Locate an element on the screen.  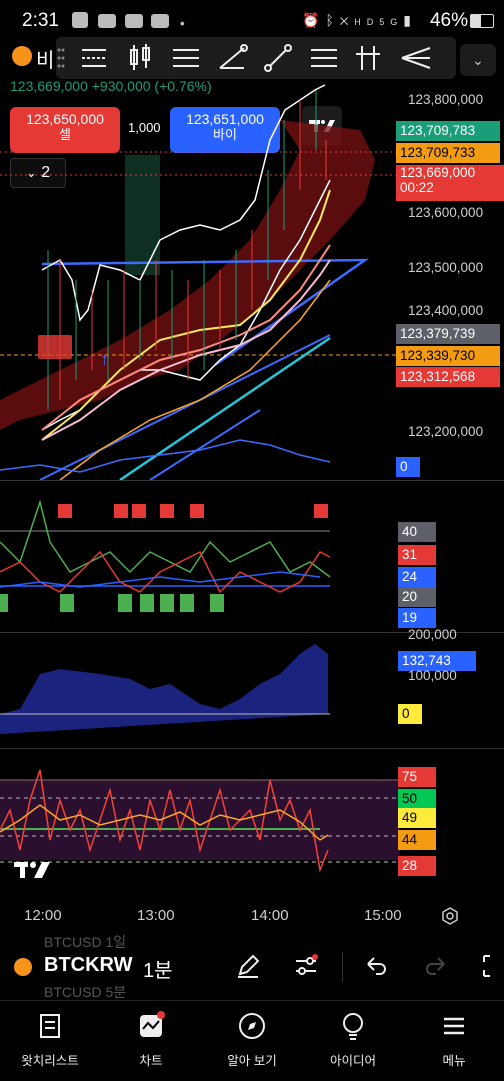
5g-icon: 5G is located at coordinates (391, 22).